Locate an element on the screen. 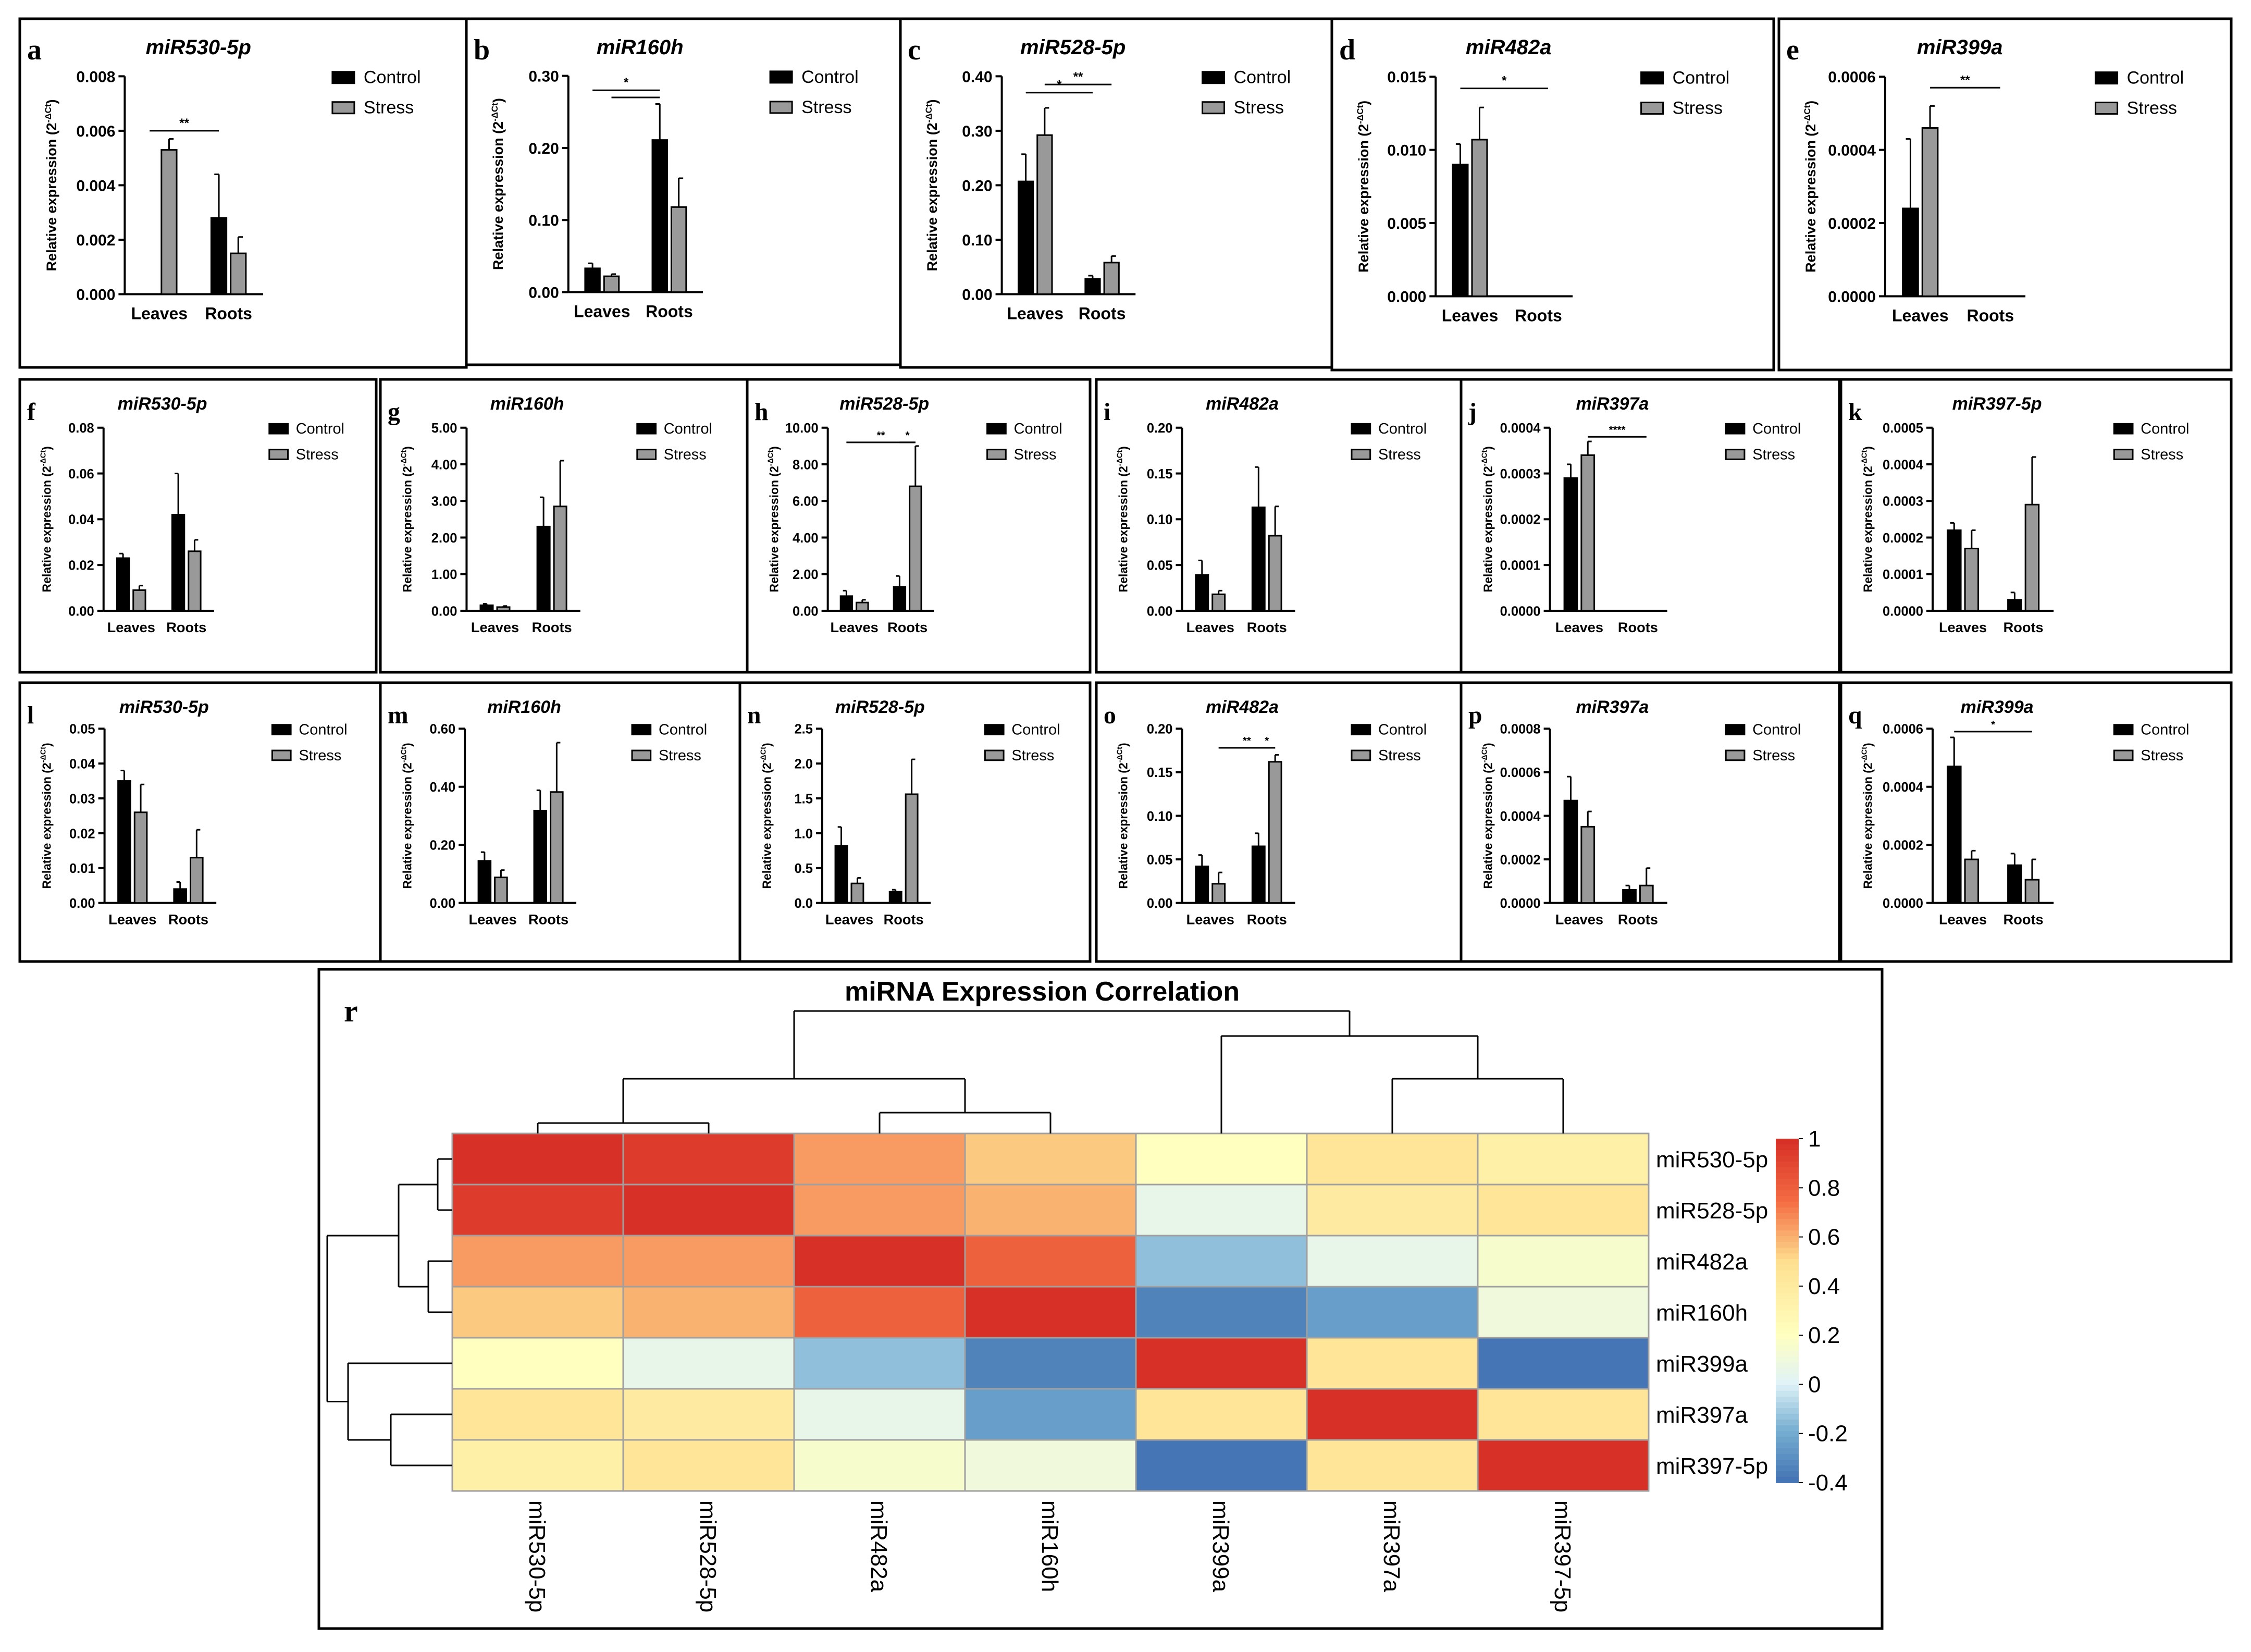  y-tick-label: 0.010 is located at coordinates (1406, 150).